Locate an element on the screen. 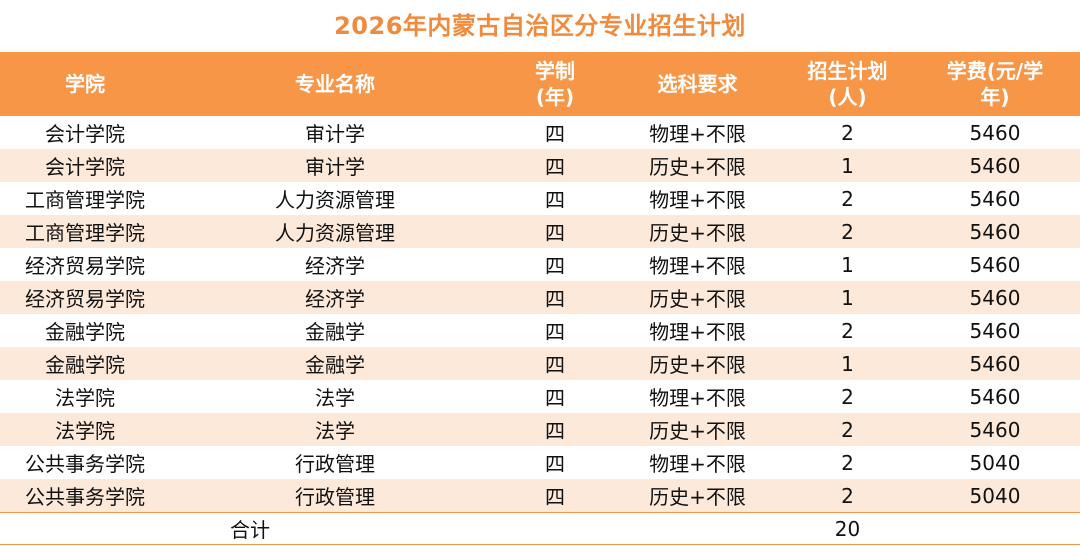 This screenshot has width=1080, height=546. total-label: 合计 is located at coordinates (250, 528).